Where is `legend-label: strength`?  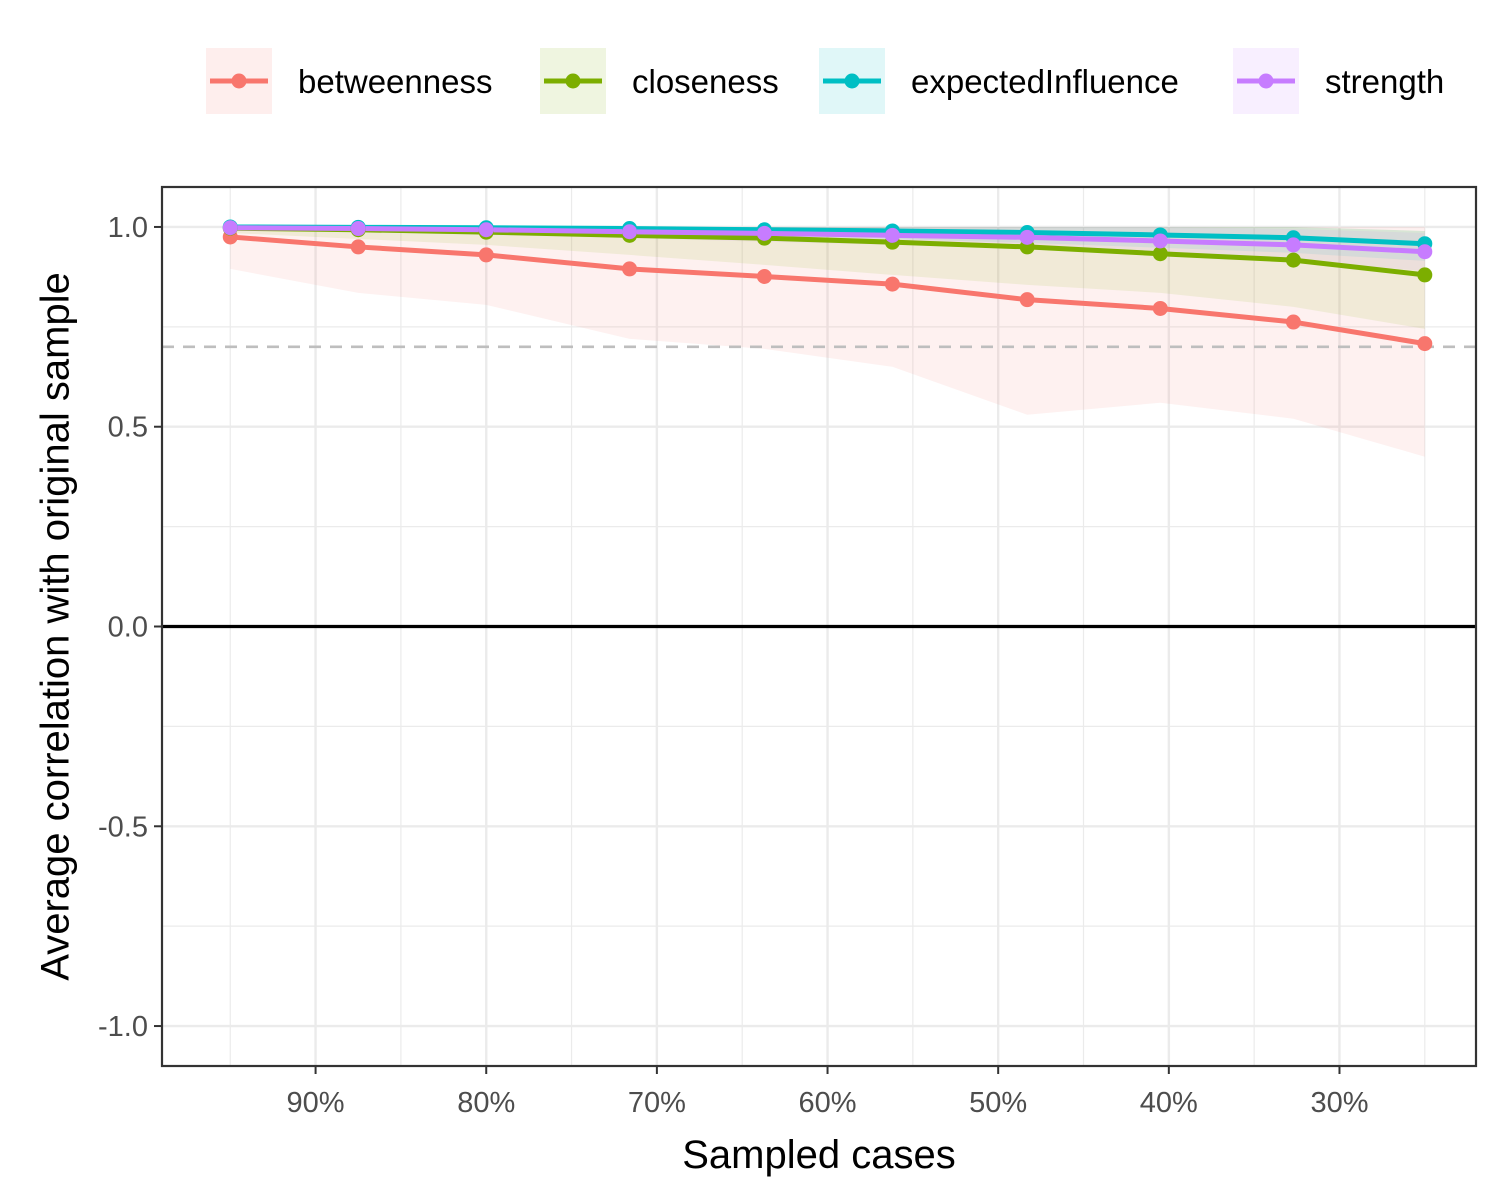 legend-label: strength is located at coordinates (1384, 81).